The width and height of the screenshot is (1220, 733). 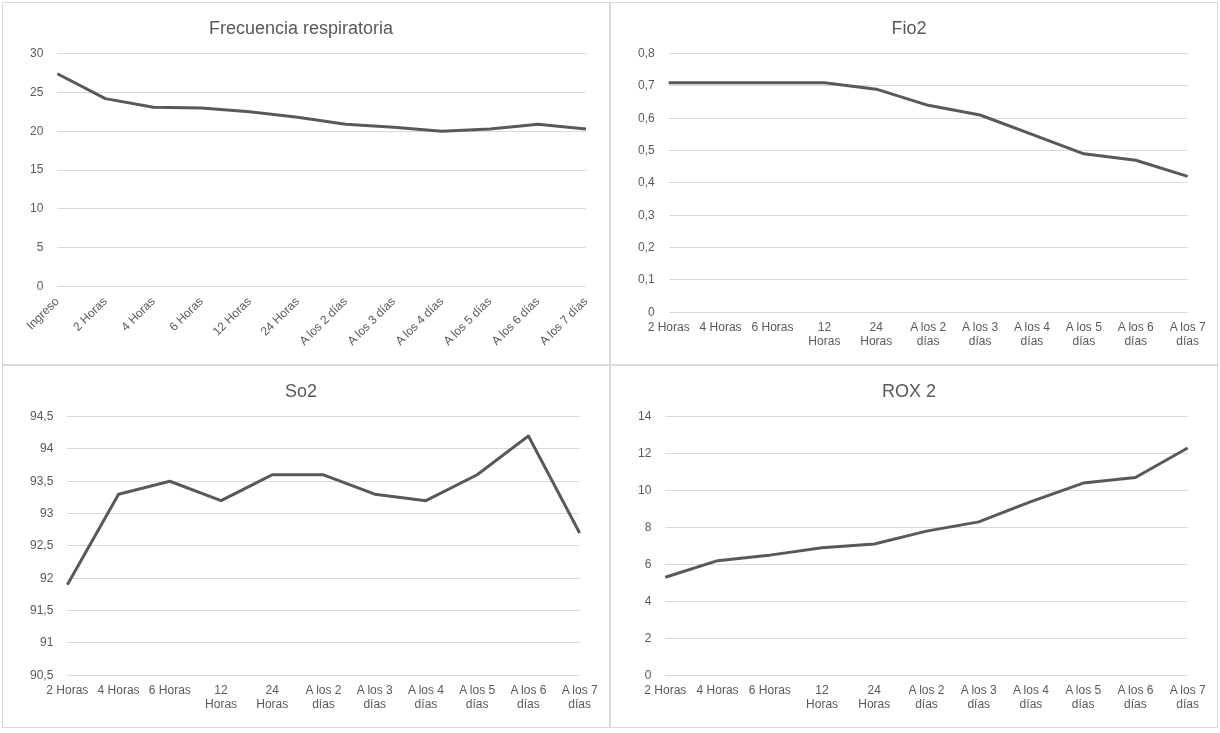 I want to click on y-tick-label: 4, so click(x=648, y=600).